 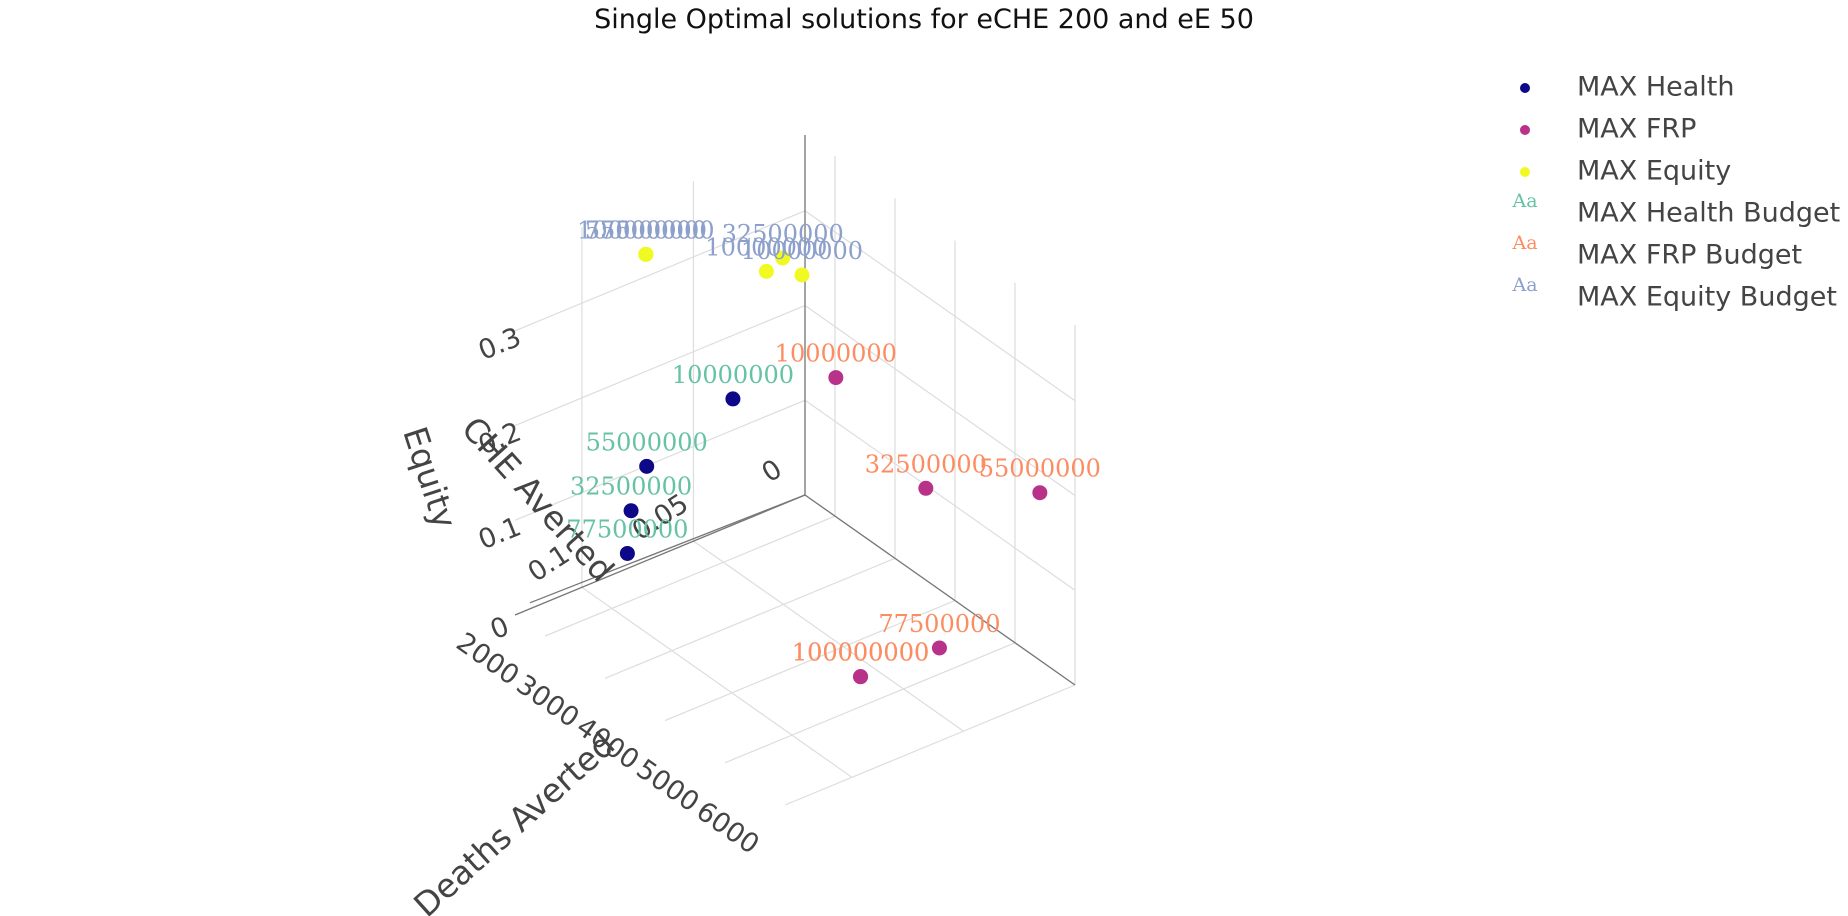 What do you see at coordinates (1708, 213) in the screenshot?
I see `legend-label-max-health-budget: MAX Health Budget` at bounding box center [1708, 213].